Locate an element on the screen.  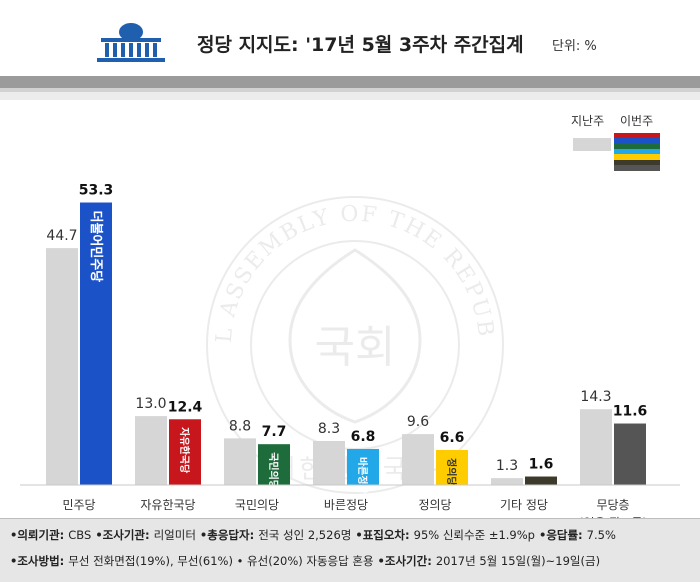
legend-label-this-week: 이번주 is located at coordinates (637, 121).